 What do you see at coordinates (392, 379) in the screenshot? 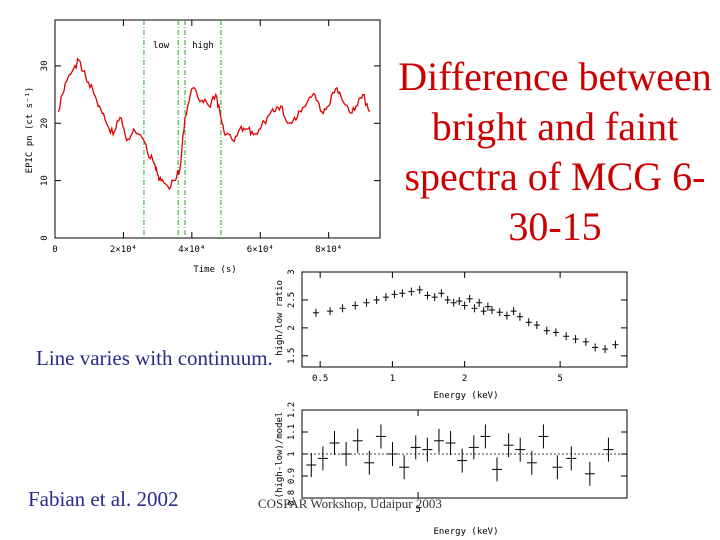
I see `x-tick-label: 1` at bounding box center [392, 379].